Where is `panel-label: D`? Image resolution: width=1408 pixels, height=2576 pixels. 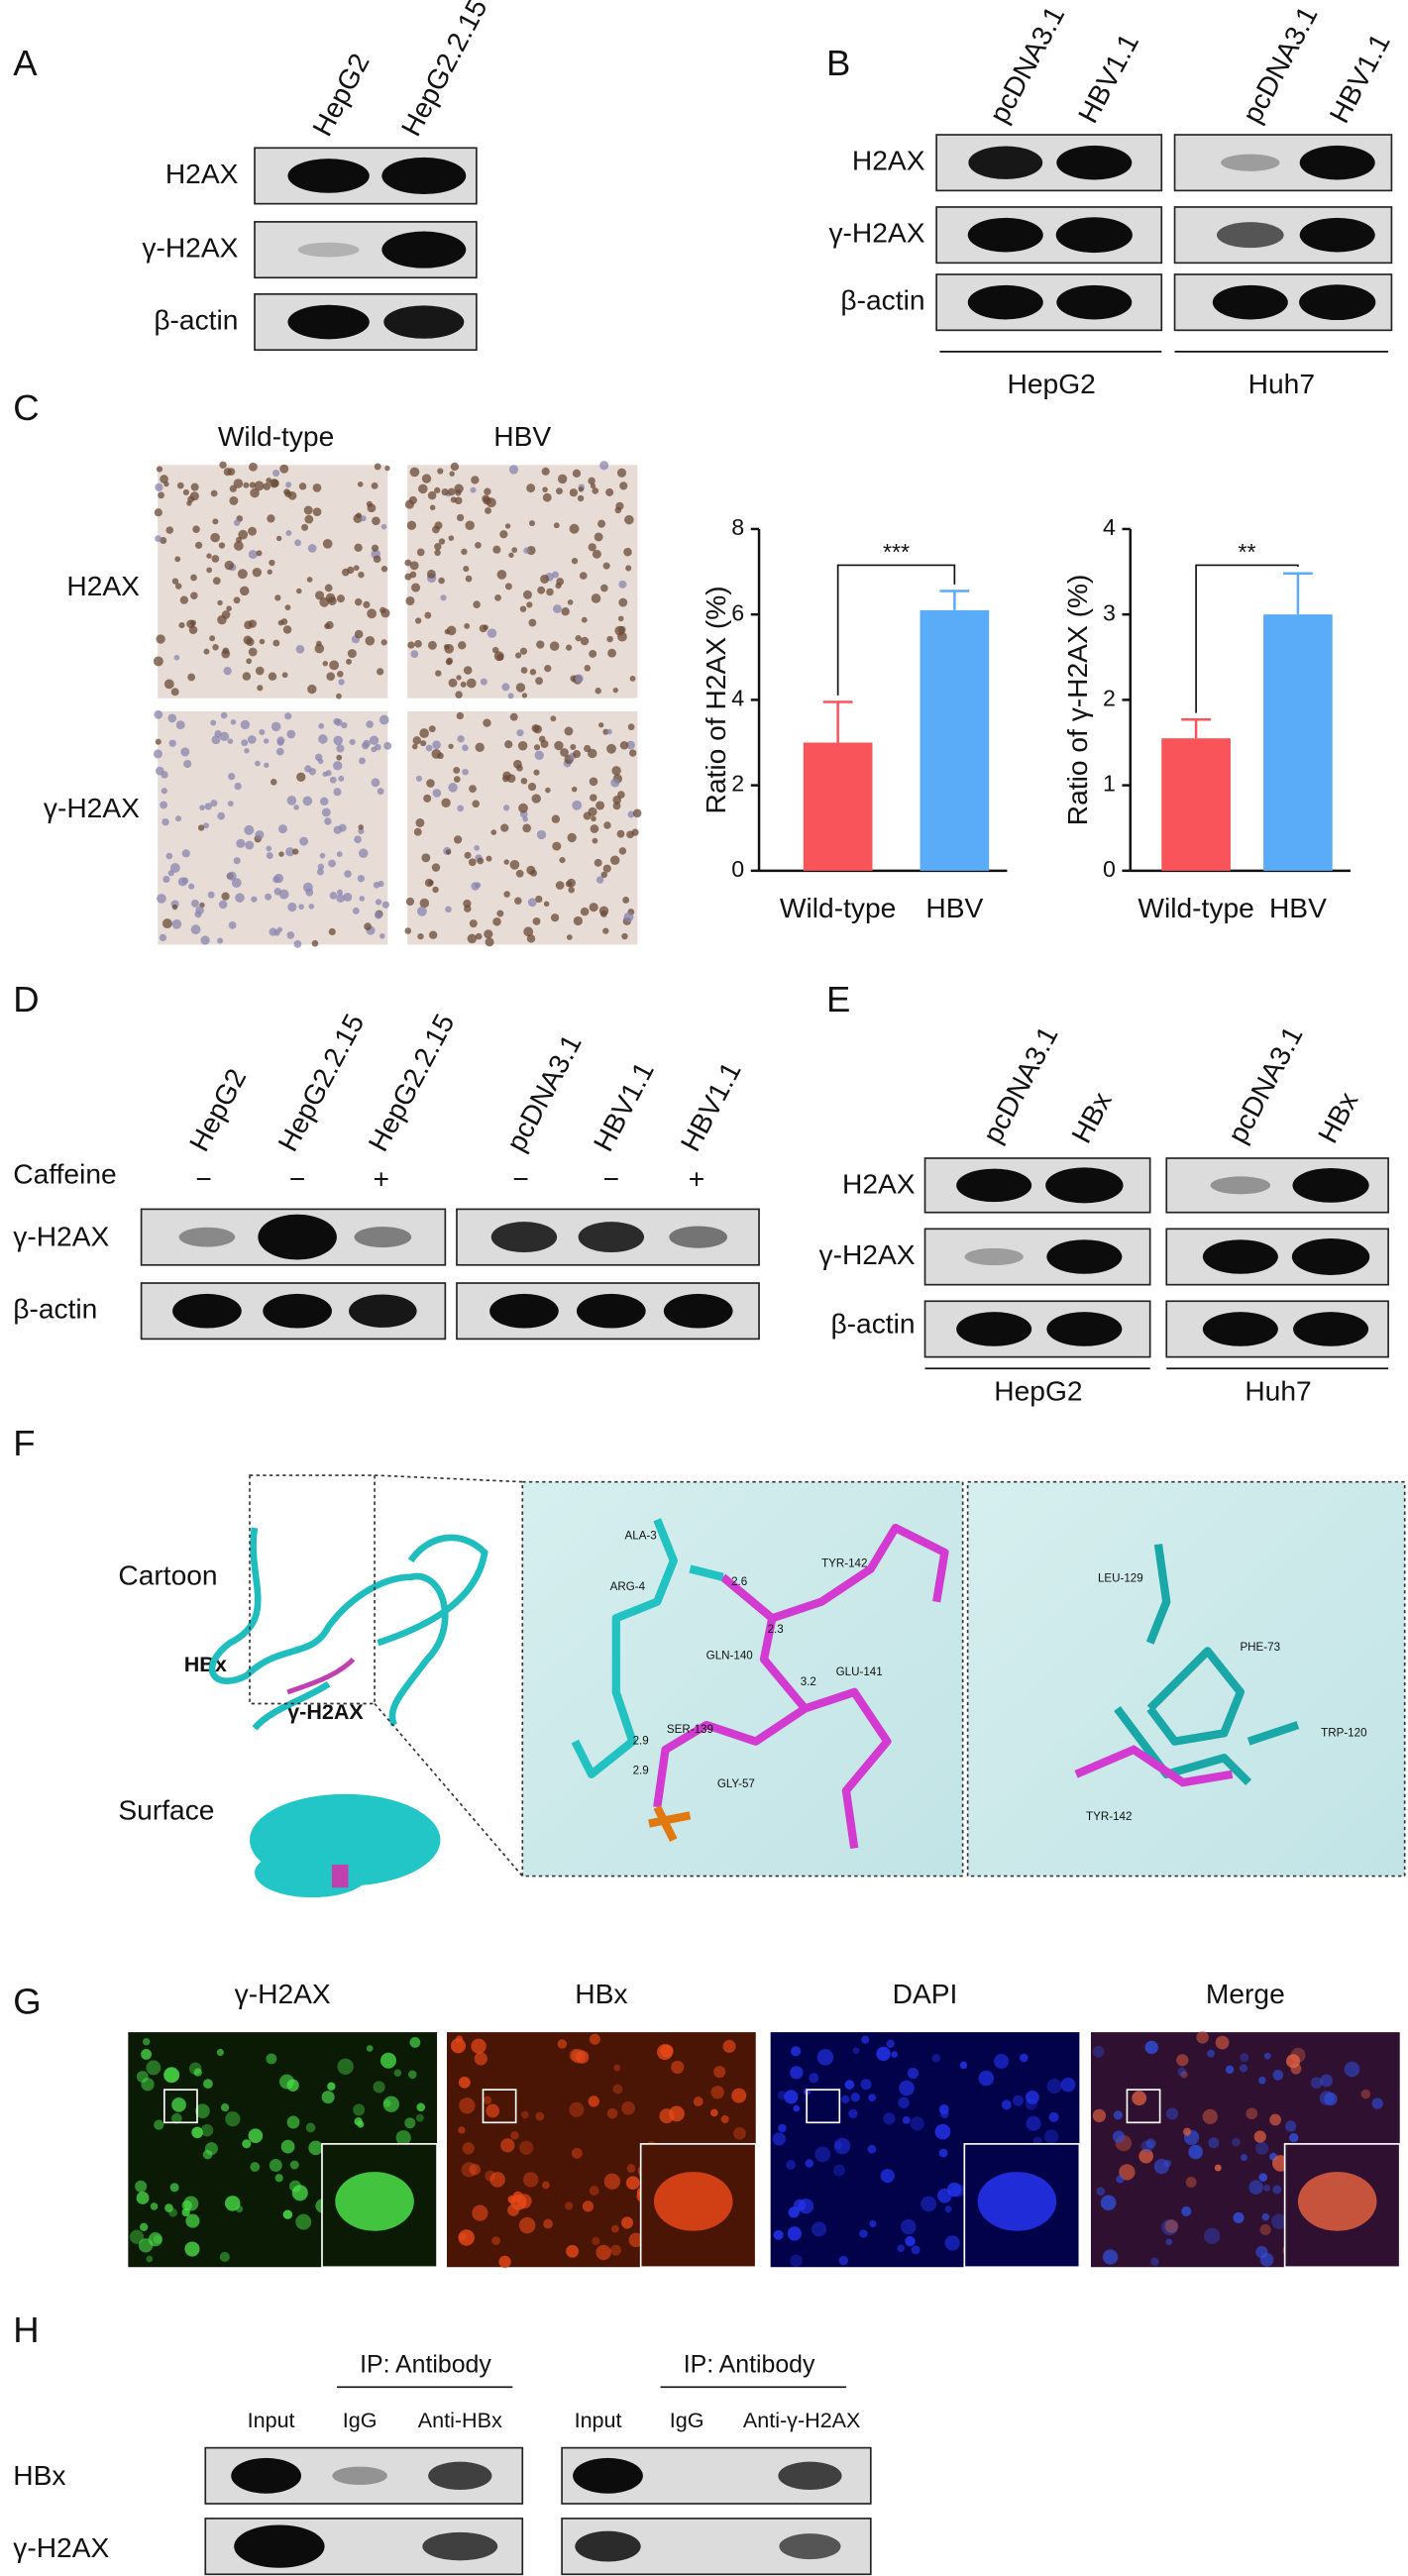
panel-label: D is located at coordinates (26, 999).